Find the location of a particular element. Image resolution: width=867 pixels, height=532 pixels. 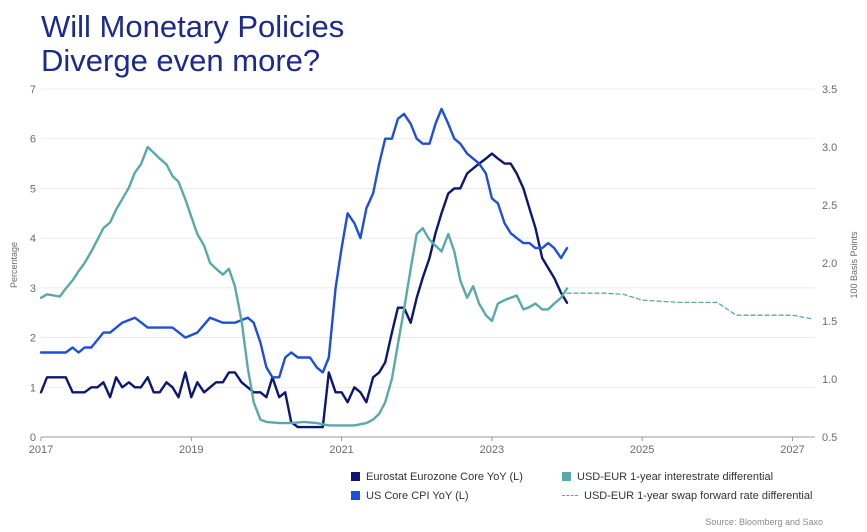

legend-label-eurozone: Eurostat Eurozone Core YoY (L) is located at coordinates (444, 477).